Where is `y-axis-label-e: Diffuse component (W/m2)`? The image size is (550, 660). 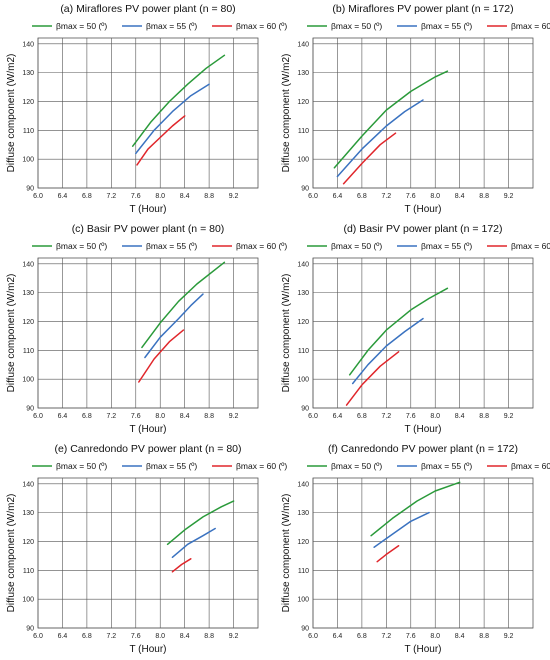
y-axis-label-e: Diffuse component (W/m2) is located at coordinates (11, 553).